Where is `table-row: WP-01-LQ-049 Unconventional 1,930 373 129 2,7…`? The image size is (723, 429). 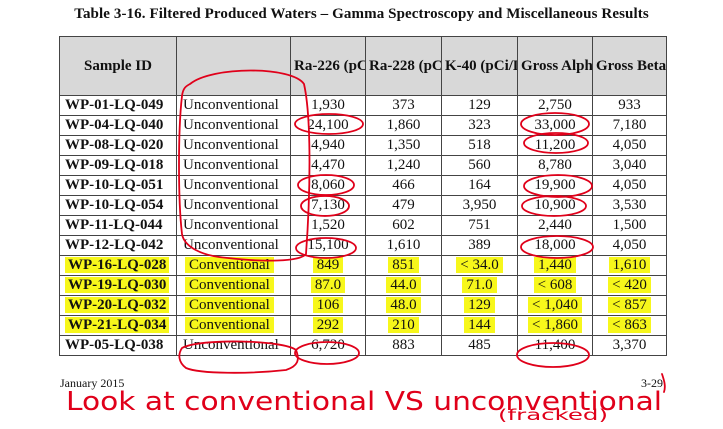 table-row: WP-01-LQ-049 Unconventional 1,930 373 129 2,7… is located at coordinates (363, 105).